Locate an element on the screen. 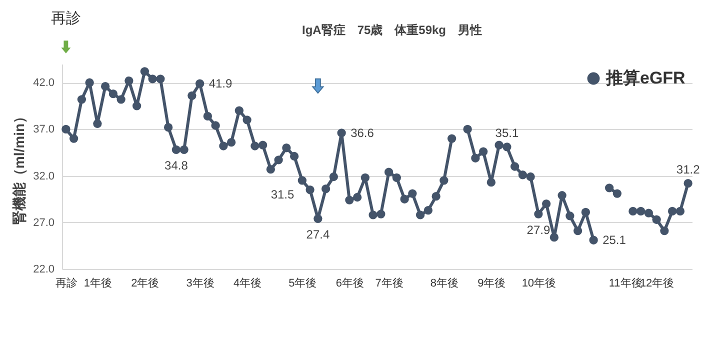 This screenshot has width=710, height=344. data-label: 31.5 is located at coordinates (282, 194).